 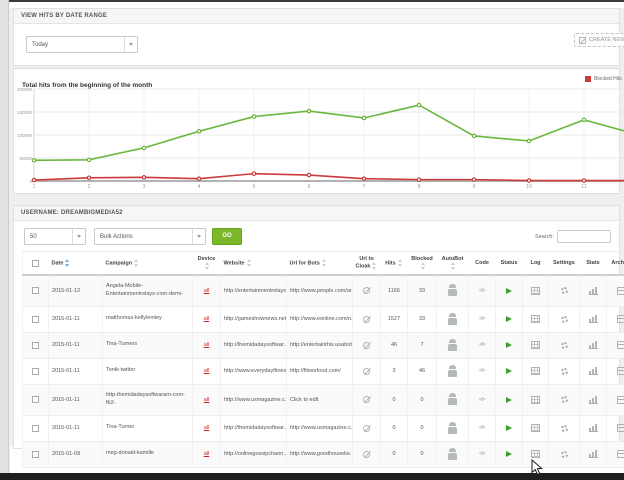 I want to click on column-header-device: Device, so click(x=206, y=263).